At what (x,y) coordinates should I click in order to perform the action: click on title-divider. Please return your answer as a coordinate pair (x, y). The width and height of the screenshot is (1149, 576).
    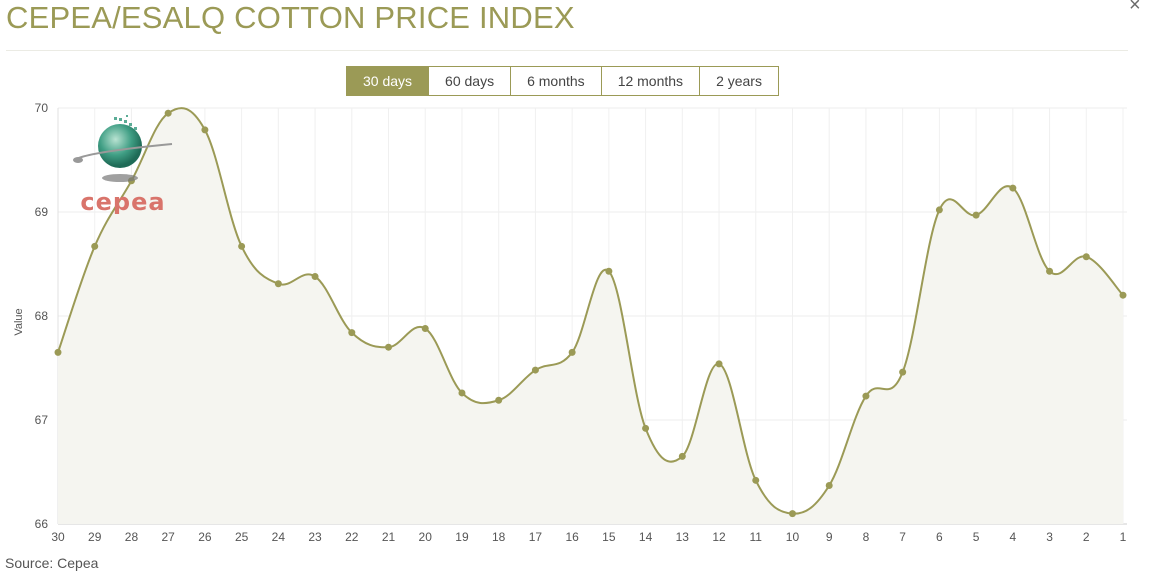
    Looking at the image, I should click on (567, 50).